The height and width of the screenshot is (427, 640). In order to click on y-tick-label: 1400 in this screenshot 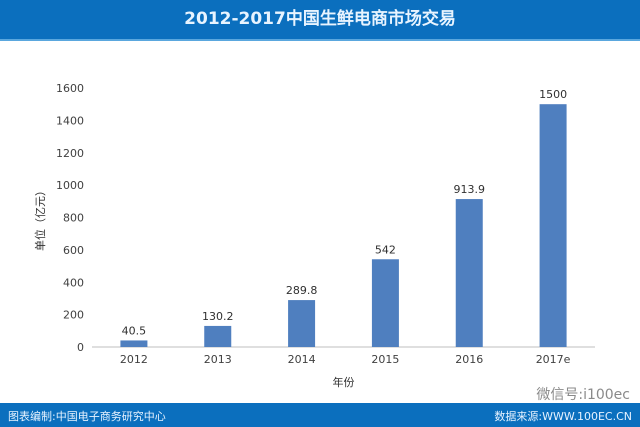, I will do `click(70, 120)`.